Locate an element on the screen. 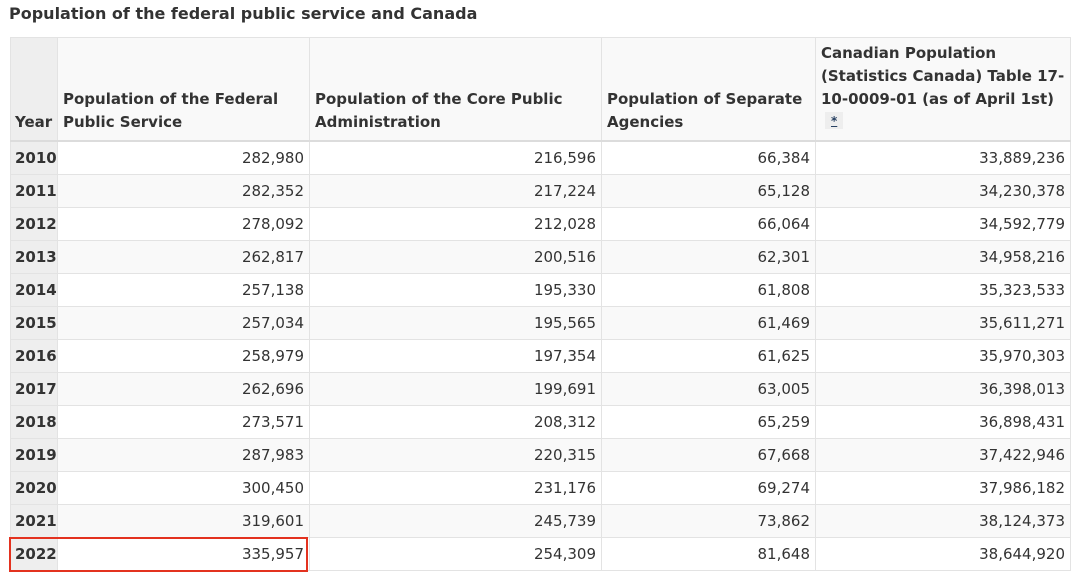 The height and width of the screenshot is (586, 1080). table-row: 2020 300,450 231,176 69,274 37,986,182 is located at coordinates (540, 487).